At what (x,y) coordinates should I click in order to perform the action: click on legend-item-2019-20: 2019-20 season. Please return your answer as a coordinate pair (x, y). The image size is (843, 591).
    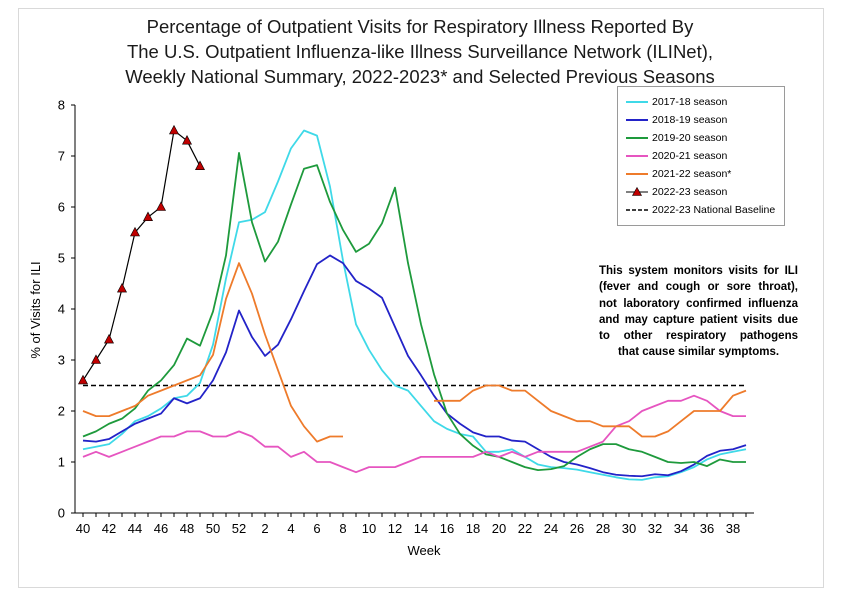
    Looking at the image, I should click on (705, 139).